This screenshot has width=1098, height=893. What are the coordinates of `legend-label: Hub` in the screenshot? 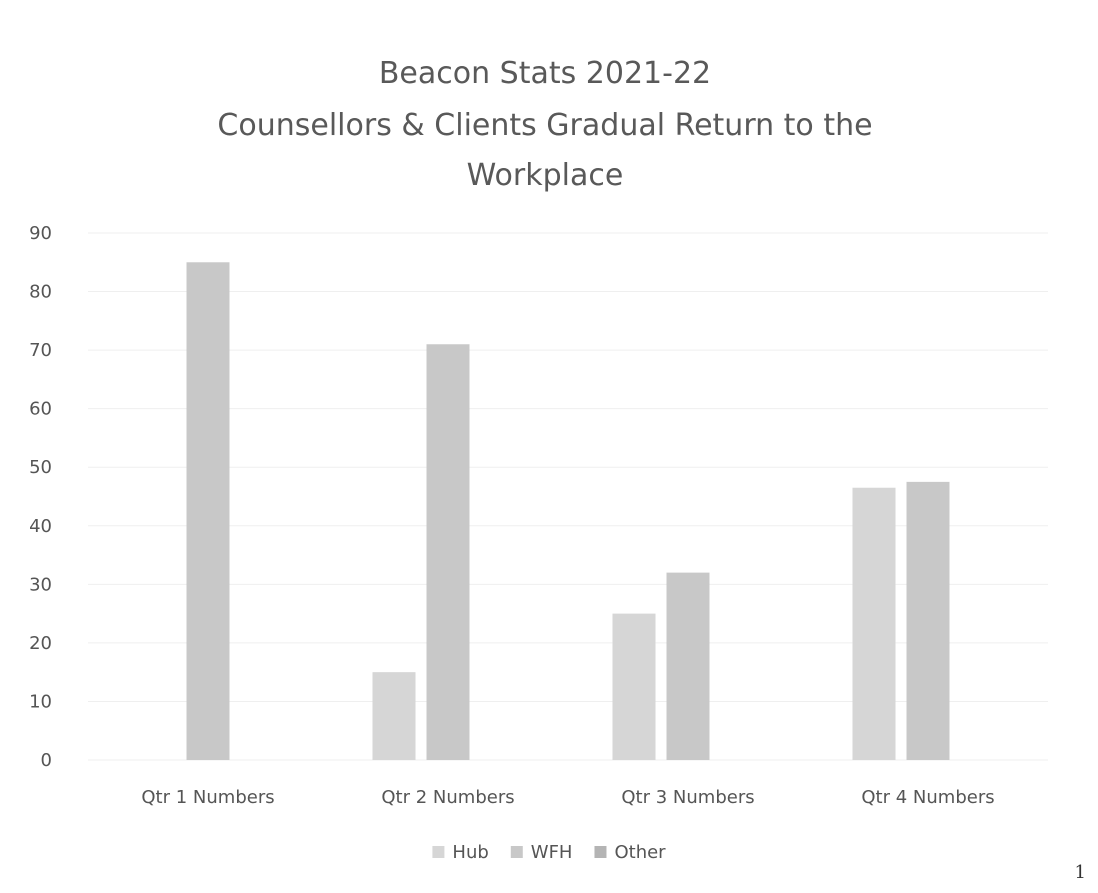 It's located at (470, 852).